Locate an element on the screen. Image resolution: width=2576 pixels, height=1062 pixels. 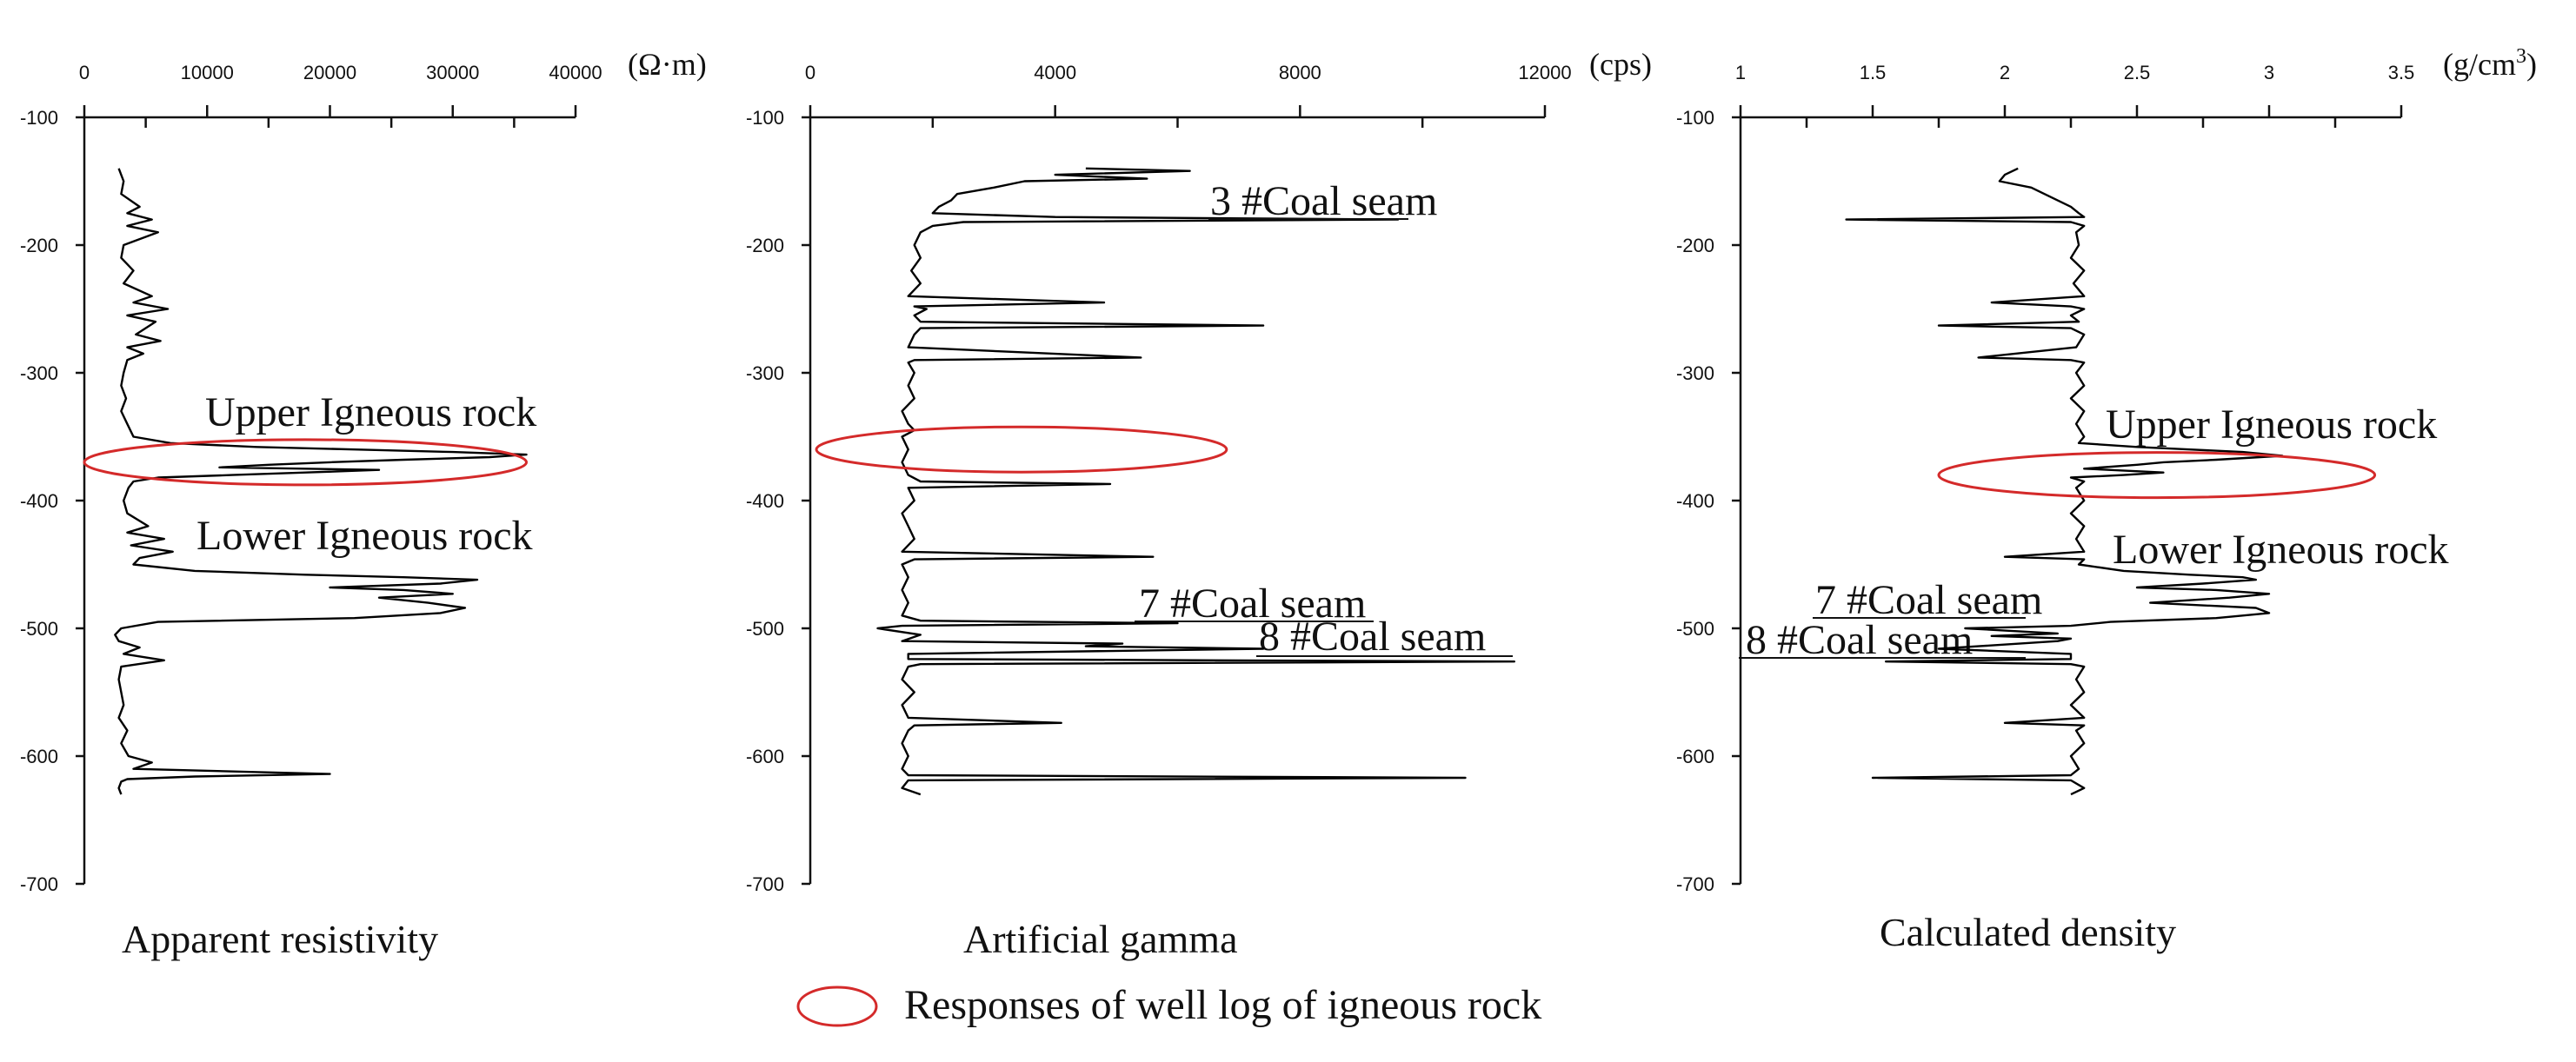
gamma-igneous-highlight is located at coordinates (1021, 449).